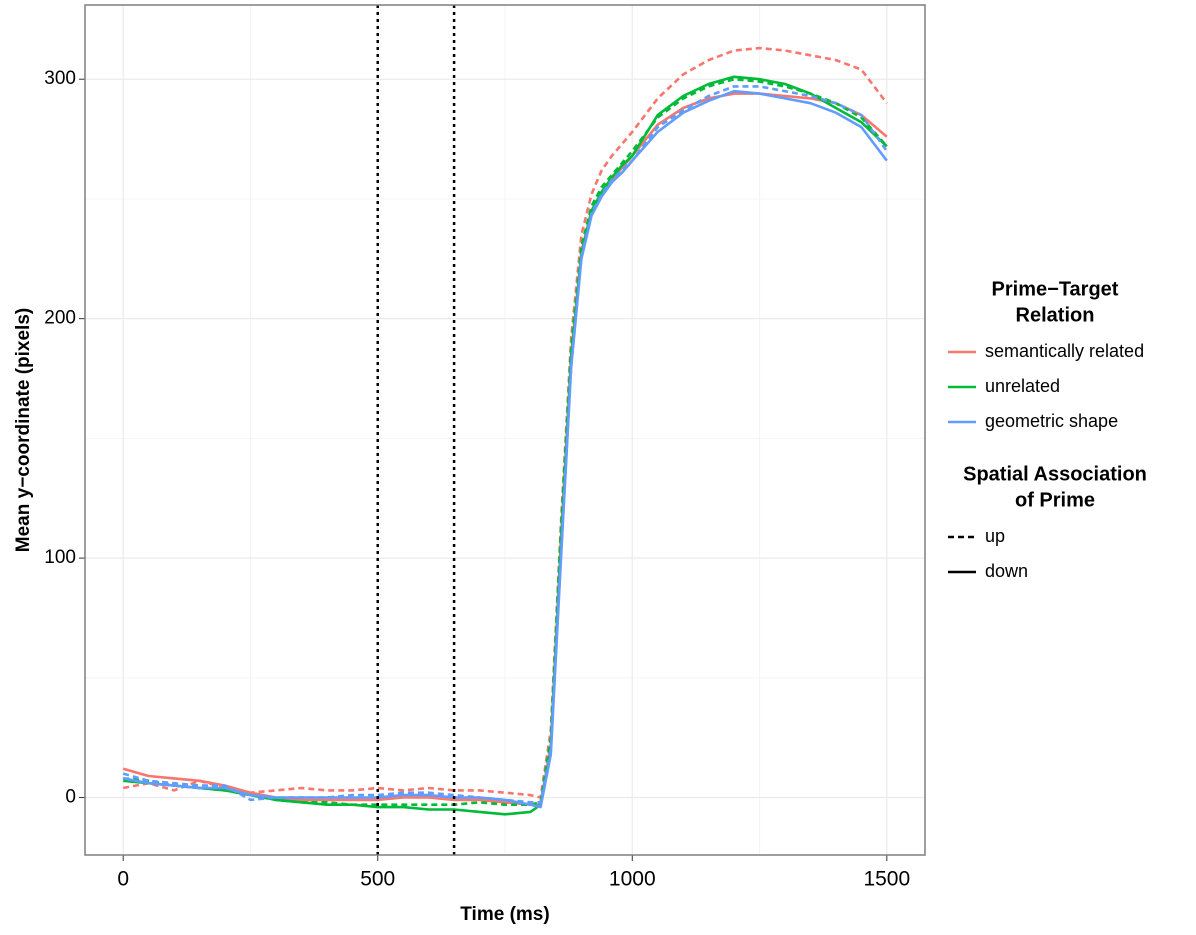 The height and width of the screenshot is (935, 1196). Describe the element at coordinates (60, 557) in the screenshot. I see `y-tick-label: 100` at that location.